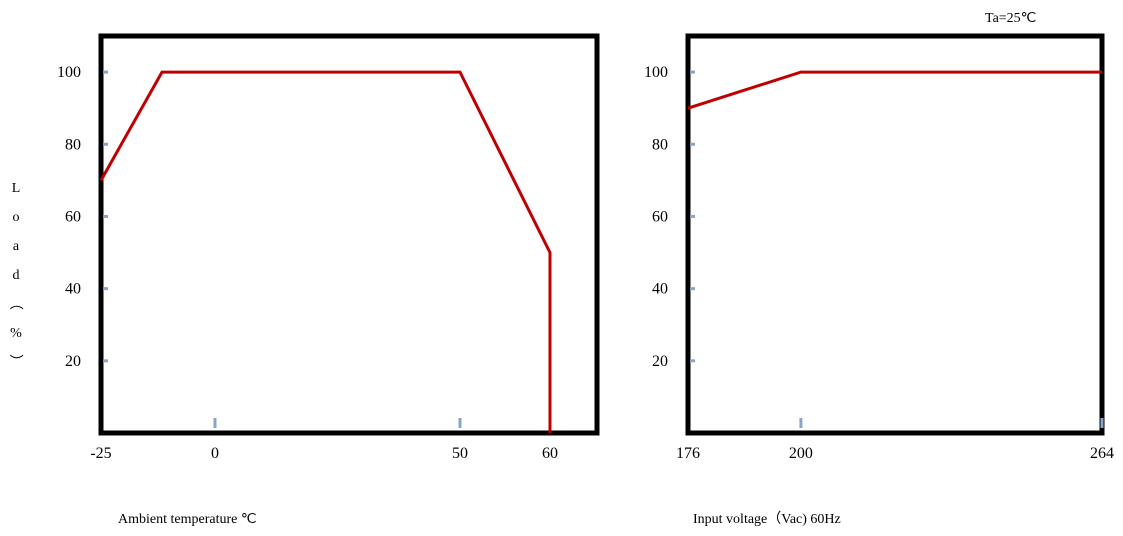 The height and width of the screenshot is (536, 1123). What do you see at coordinates (550, 453) in the screenshot?
I see `x-tick-label: 60` at bounding box center [550, 453].